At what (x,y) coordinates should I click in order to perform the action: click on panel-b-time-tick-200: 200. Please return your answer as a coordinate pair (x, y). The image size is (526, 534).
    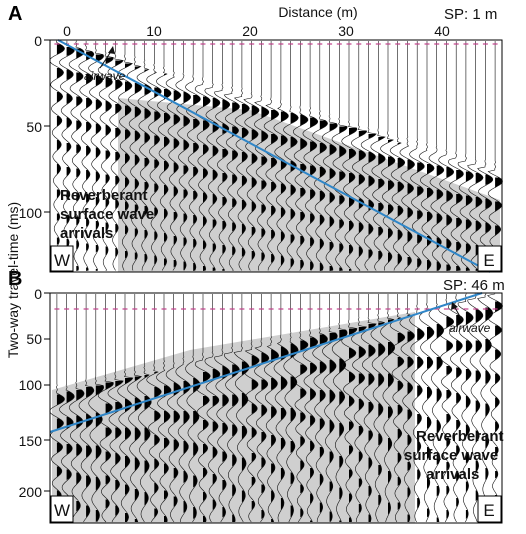
    Looking at the image, I should click on (31, 492).